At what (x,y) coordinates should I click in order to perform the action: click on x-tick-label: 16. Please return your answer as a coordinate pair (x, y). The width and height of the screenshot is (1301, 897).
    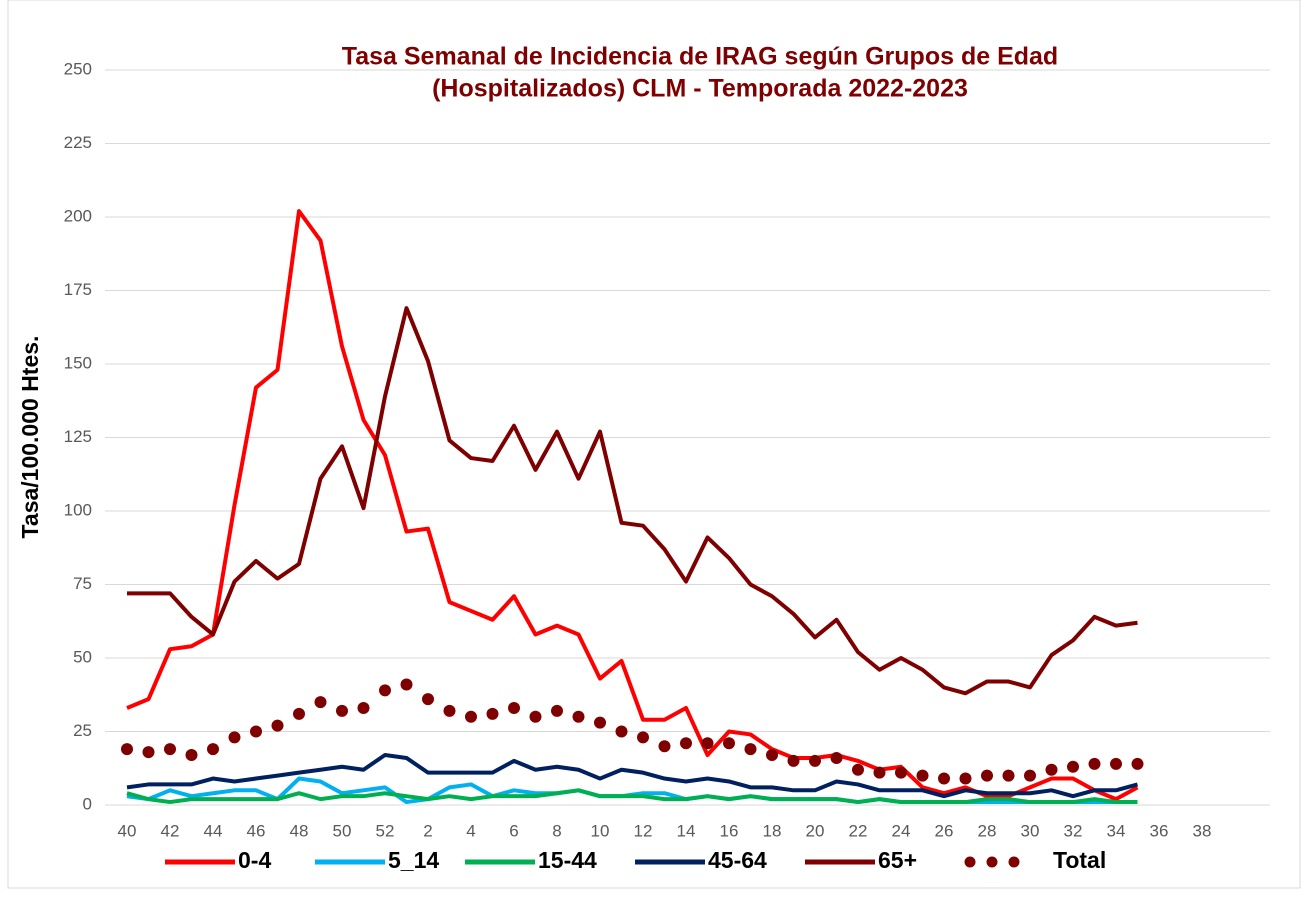
    Looking at the image, I should click on (729, 830).